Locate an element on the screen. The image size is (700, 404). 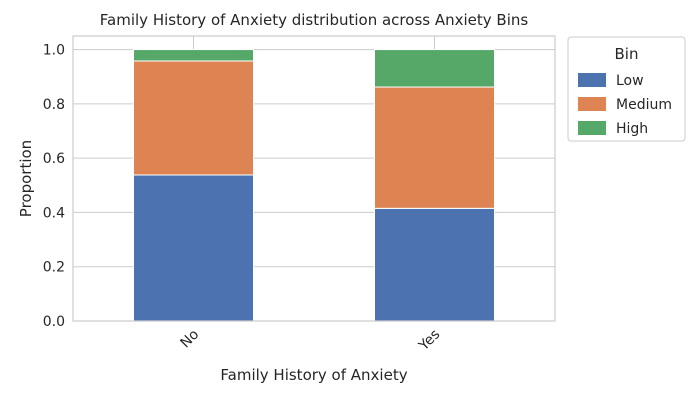
bar-high-no is located at coordinates (193, 55).